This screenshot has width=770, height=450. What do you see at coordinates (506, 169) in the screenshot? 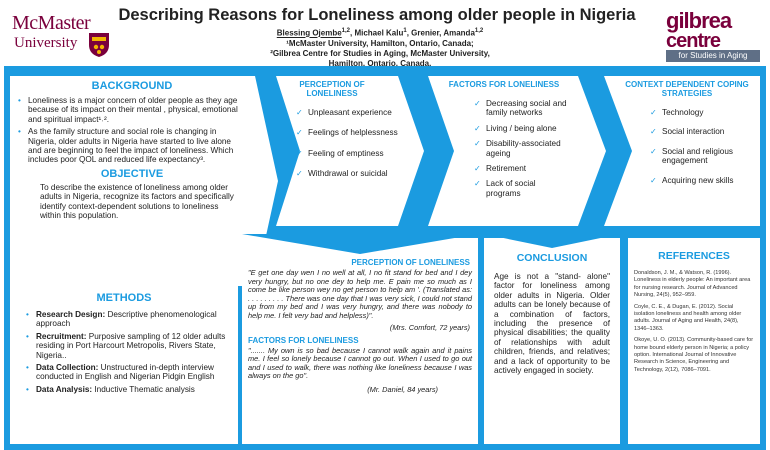
I see `factors-item-text: Retirement` at bounding box center [506, 169].